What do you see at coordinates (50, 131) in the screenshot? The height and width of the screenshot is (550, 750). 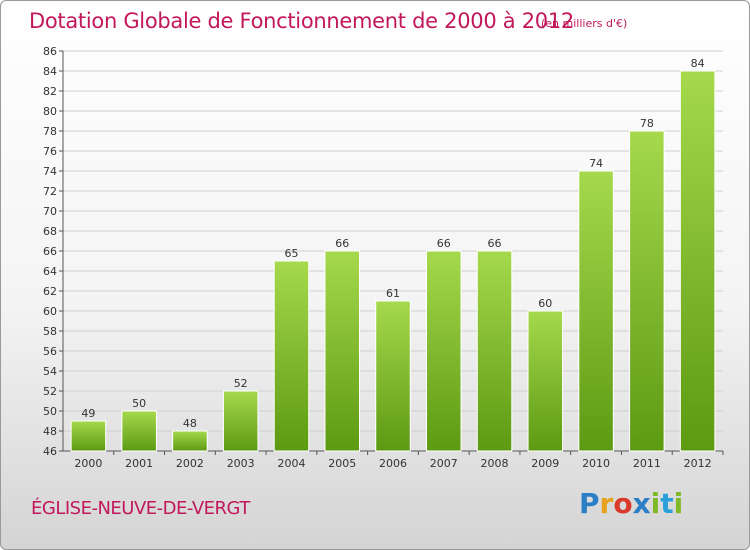 I see `y-tick-label: 78` at bounding box center [50, 131].